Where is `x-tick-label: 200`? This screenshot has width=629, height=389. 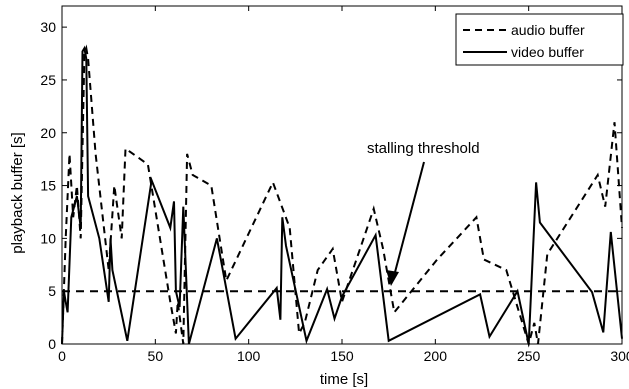 x-tick-label: 200 is located at coordinates (436, 356).